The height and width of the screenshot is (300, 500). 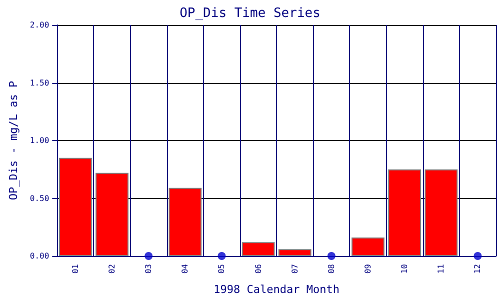 I want to click on y-tick-label: 0.50, so click(x=40, y=198).